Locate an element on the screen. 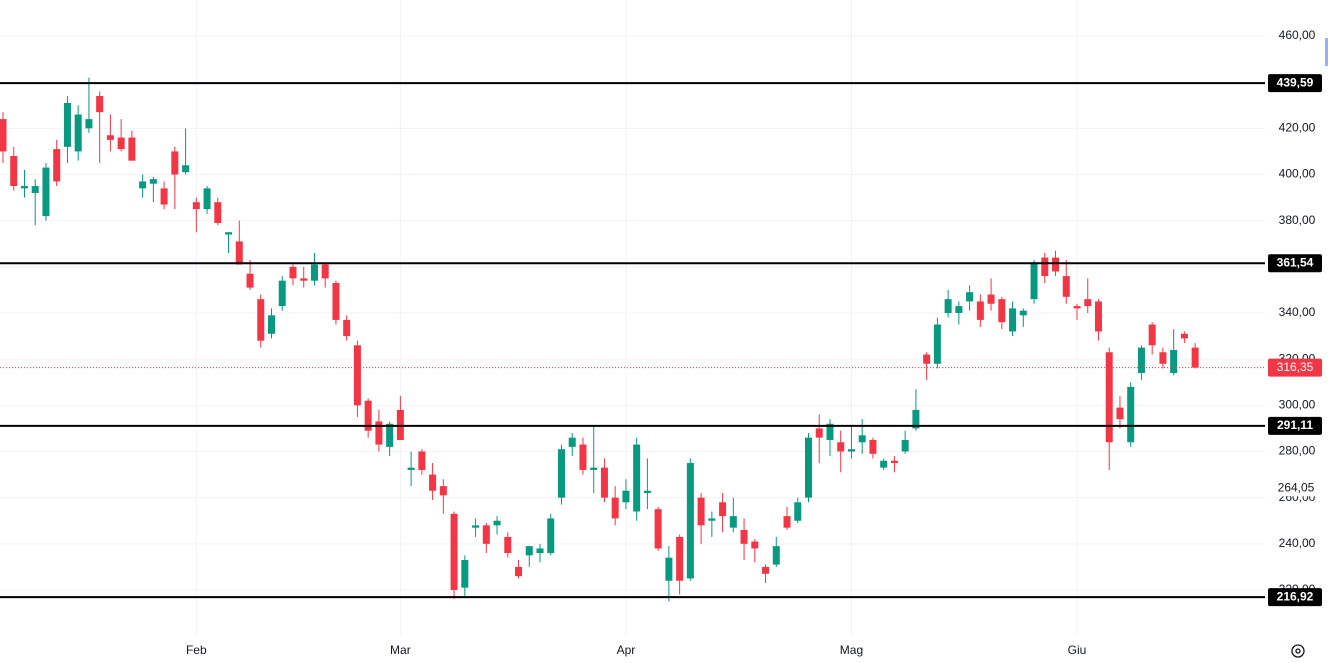  level-label: 216,92 is located at coordinates (1295, 596).